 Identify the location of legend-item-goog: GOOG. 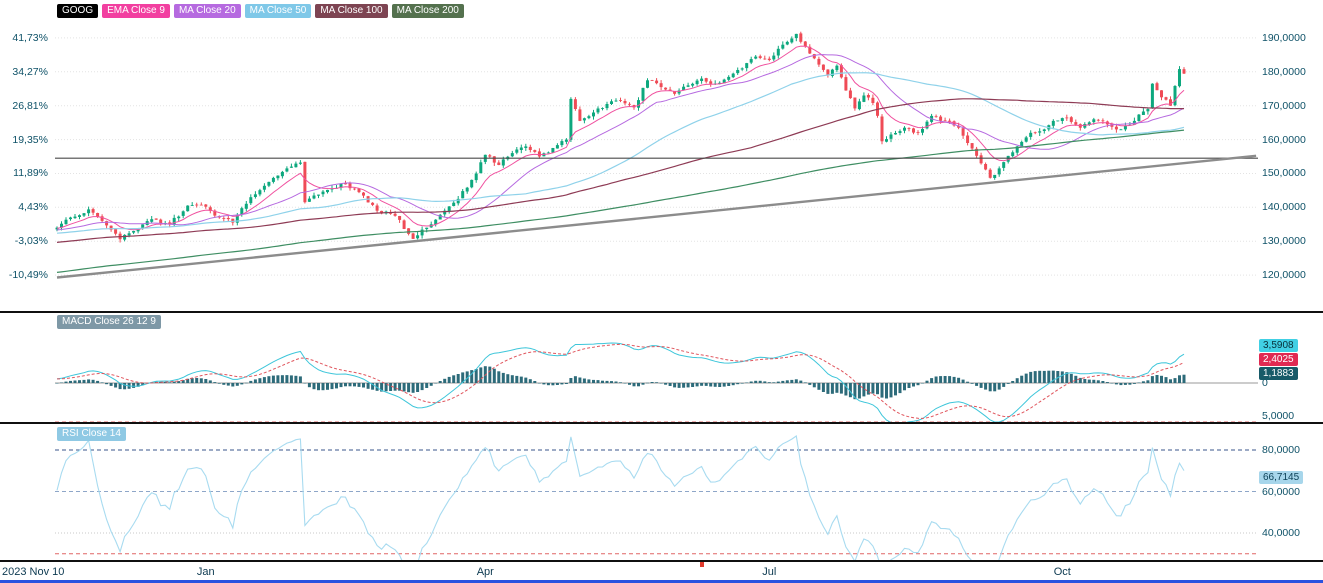
(78, 11).